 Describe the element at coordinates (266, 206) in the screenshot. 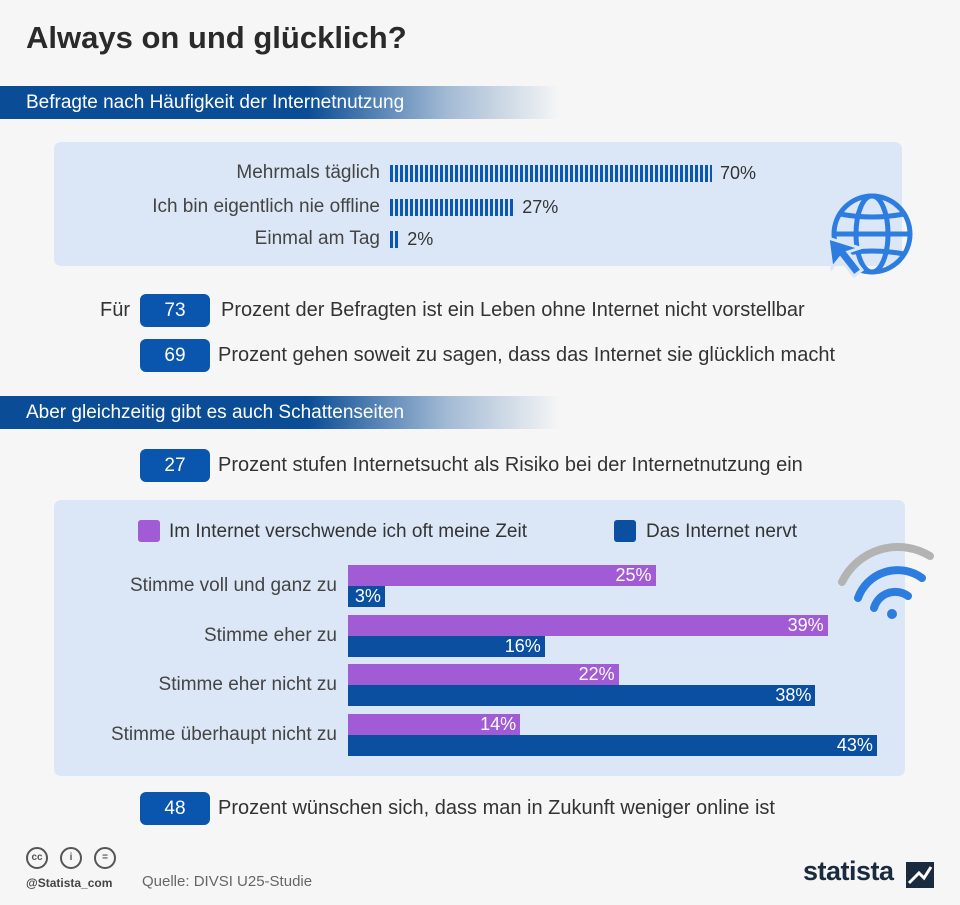

I see `usage-label: Ich bin eigentlich nie offline` at that location.